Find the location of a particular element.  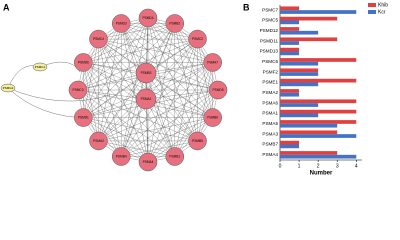

node-label: PSMB1 is located at coordinates (174, 156).